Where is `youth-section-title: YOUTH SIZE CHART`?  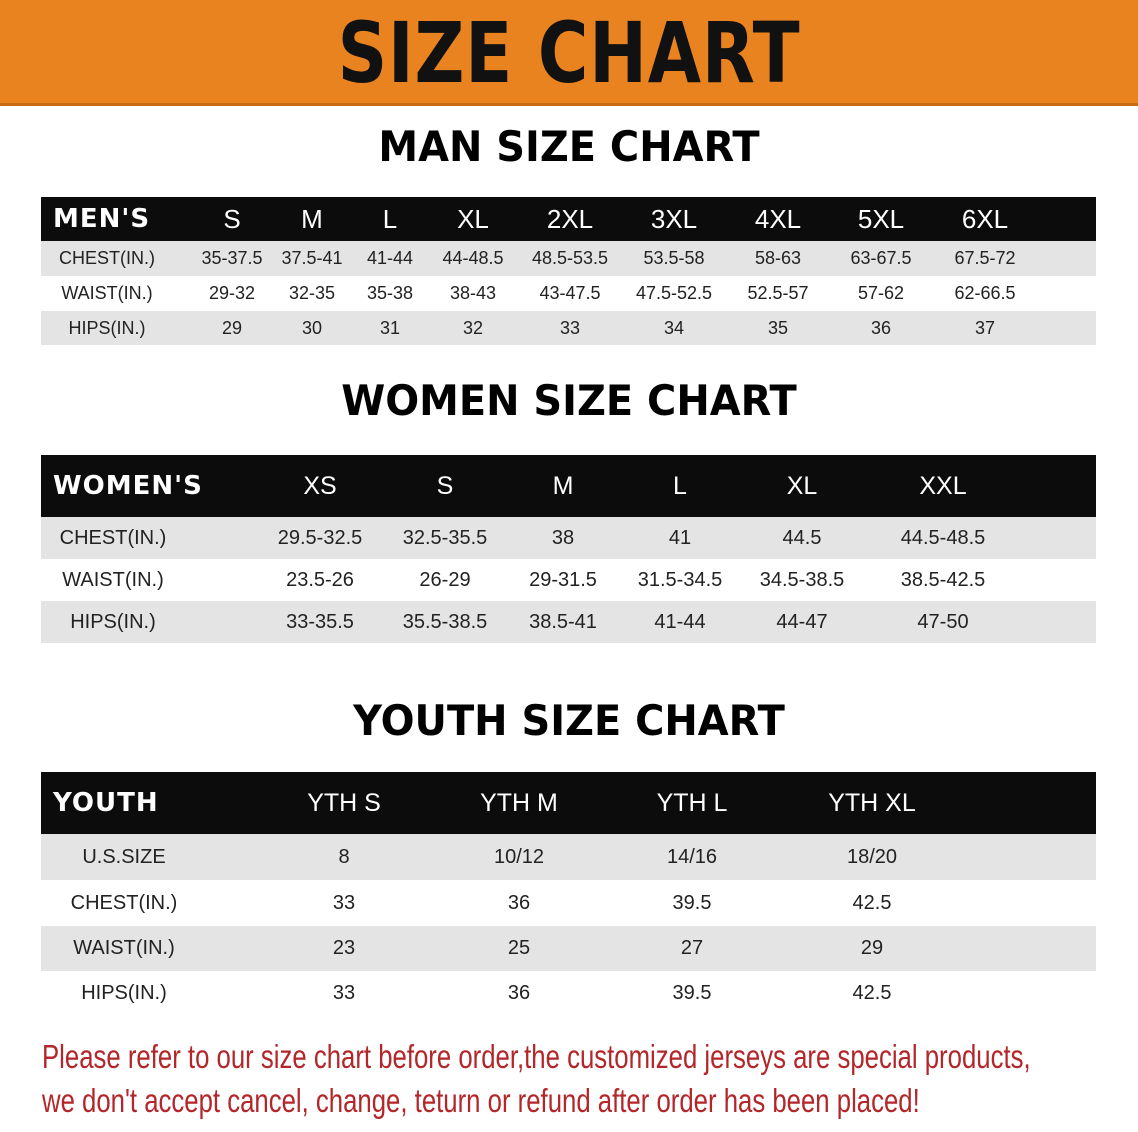 youth-section-title: YOUTH SIZE CHART is located at coordinates (569, 720).